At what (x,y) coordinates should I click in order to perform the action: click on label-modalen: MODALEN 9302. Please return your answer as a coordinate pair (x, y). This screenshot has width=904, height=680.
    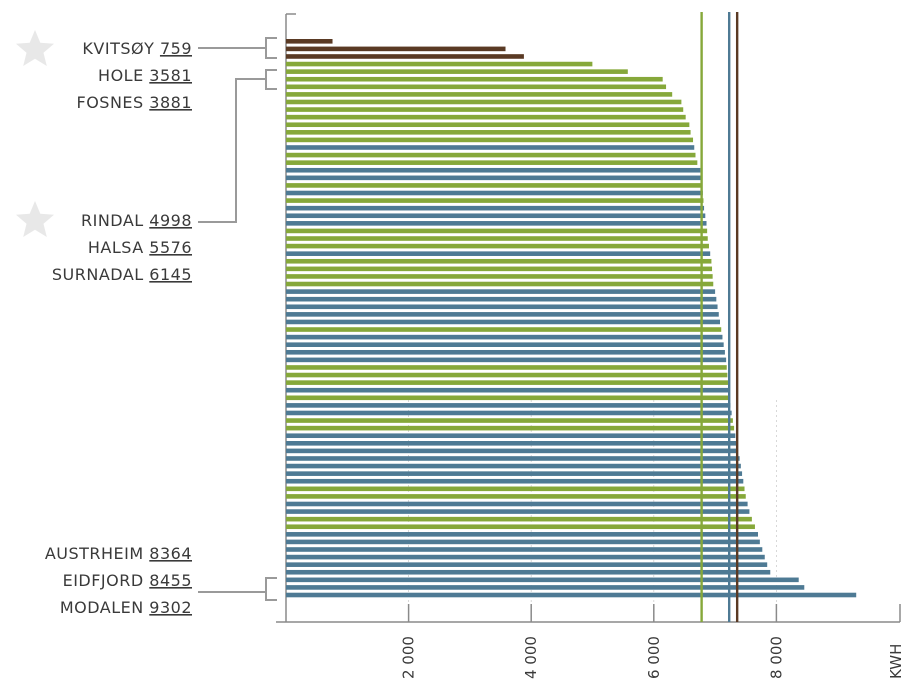
    Looking at the image, I should click on (126, 607).